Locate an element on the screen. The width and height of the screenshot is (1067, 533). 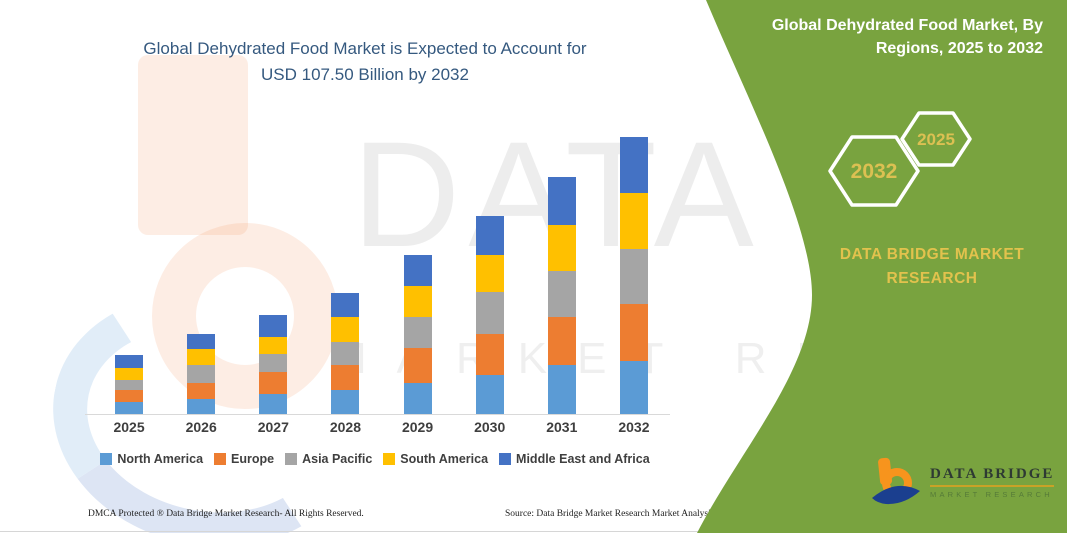
bar-column-2032 is located at coordinates (634, 257).